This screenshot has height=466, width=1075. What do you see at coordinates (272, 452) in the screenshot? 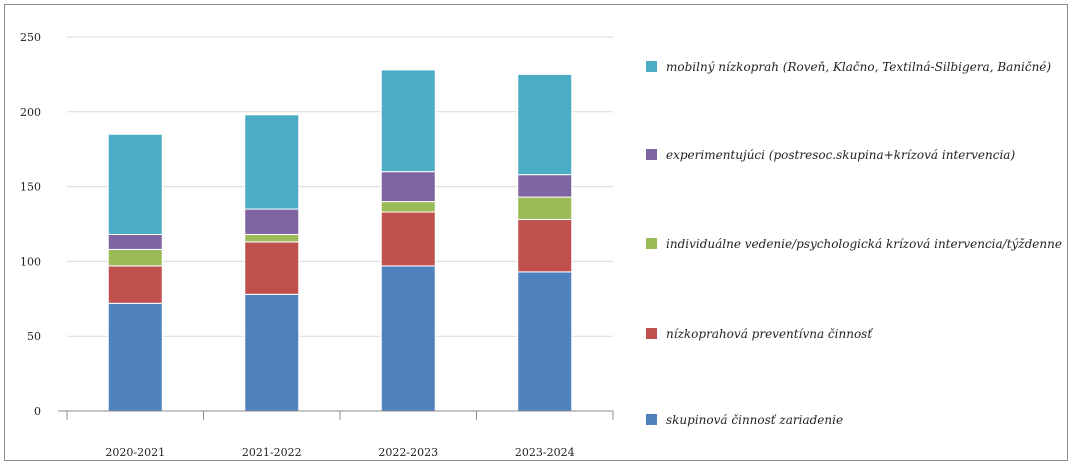
I see `x-tick-label: 2021-2022` at bounding box center [272, 452].